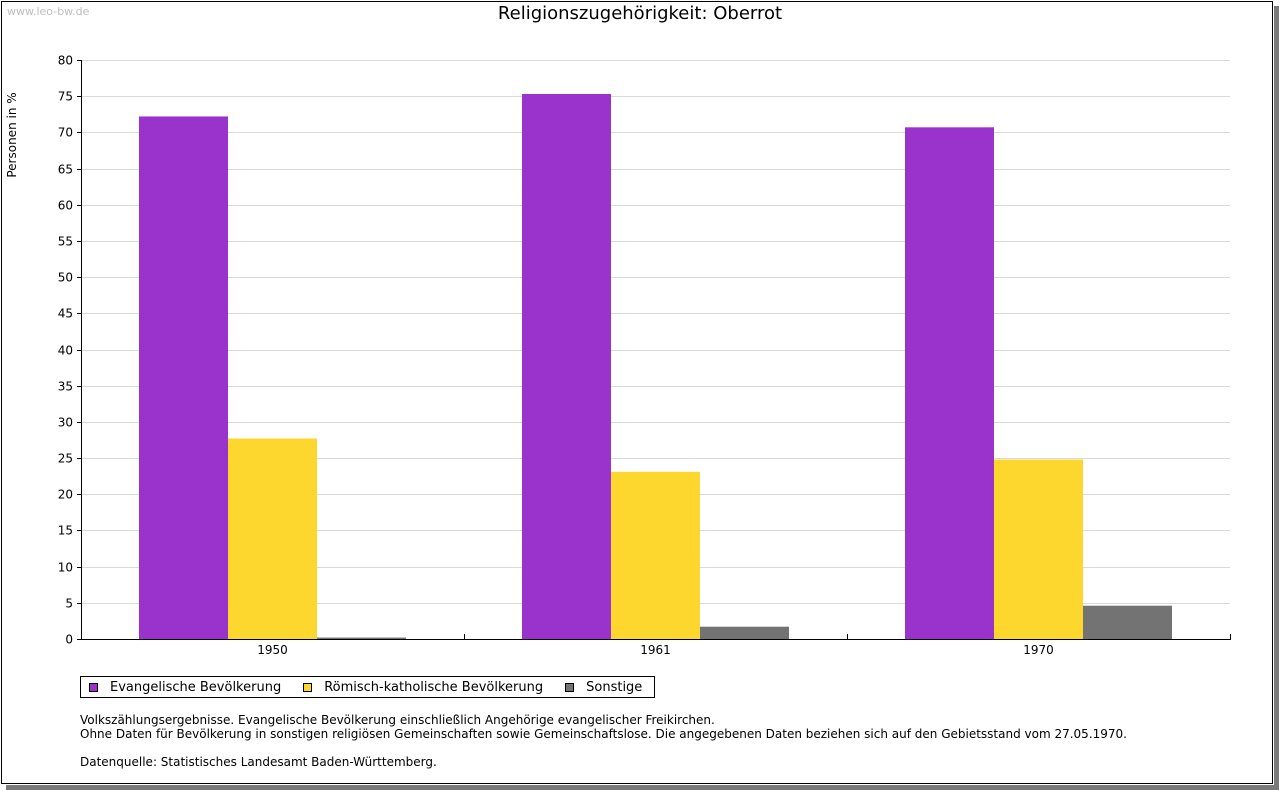 The height and width of the screenshot is (791, 1280). What do you see at coordinates (69, 640) in the screenshot?
I see `y-tick-label: 0` at bounding box center [69, 640].